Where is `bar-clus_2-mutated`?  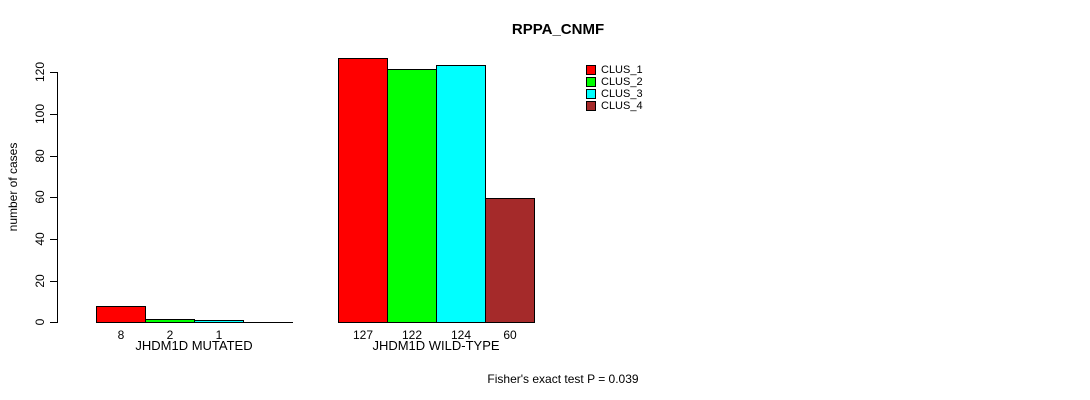 bar-clus_2-mutated is located at coordinates (170, 321).